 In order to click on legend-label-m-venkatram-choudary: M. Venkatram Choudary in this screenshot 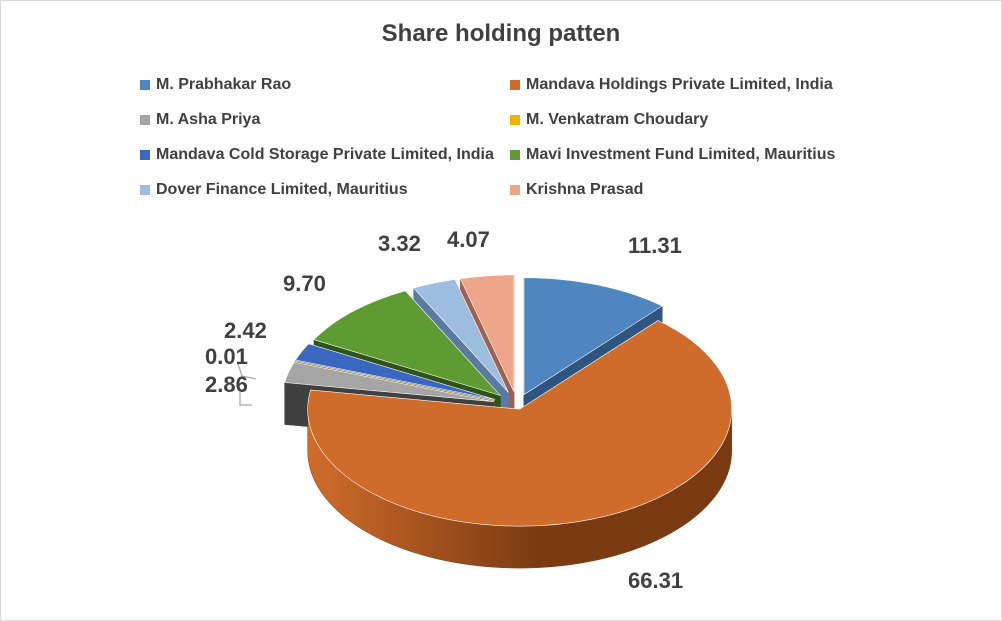, I will do `click(617, 119)`.